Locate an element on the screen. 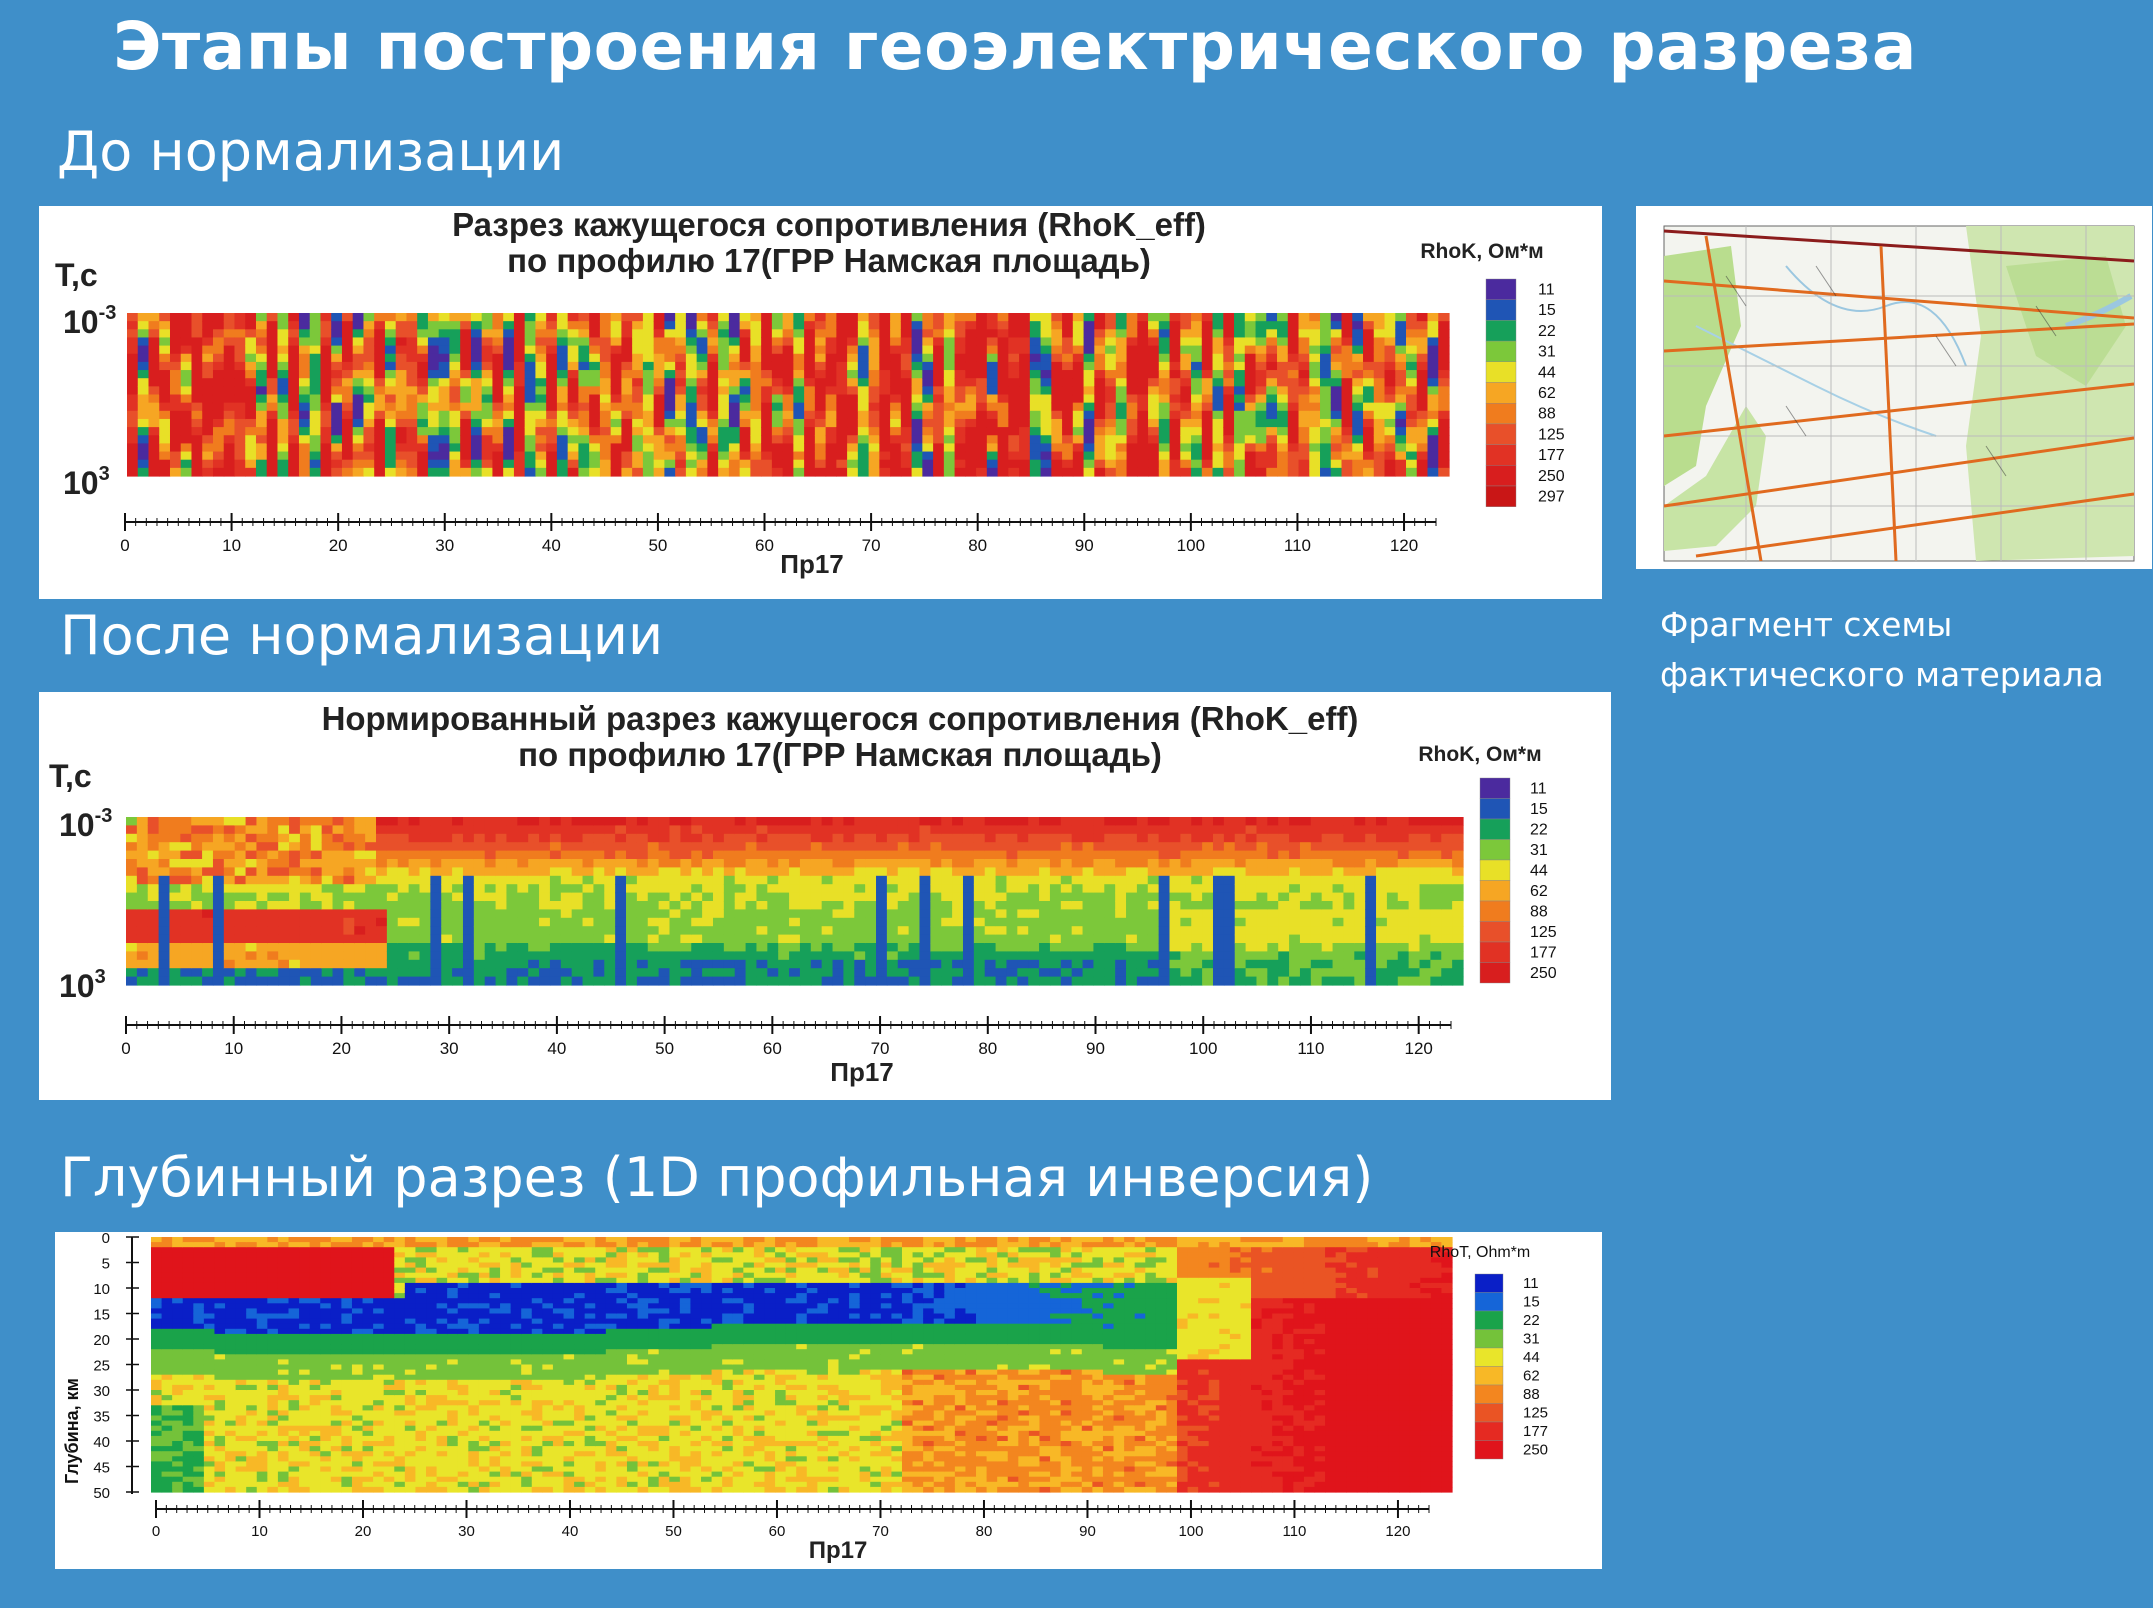 Image resolution: width=2153 pixels, height=1608 pixels. x-tick-label: 70 is located at coordinates (871, 545).